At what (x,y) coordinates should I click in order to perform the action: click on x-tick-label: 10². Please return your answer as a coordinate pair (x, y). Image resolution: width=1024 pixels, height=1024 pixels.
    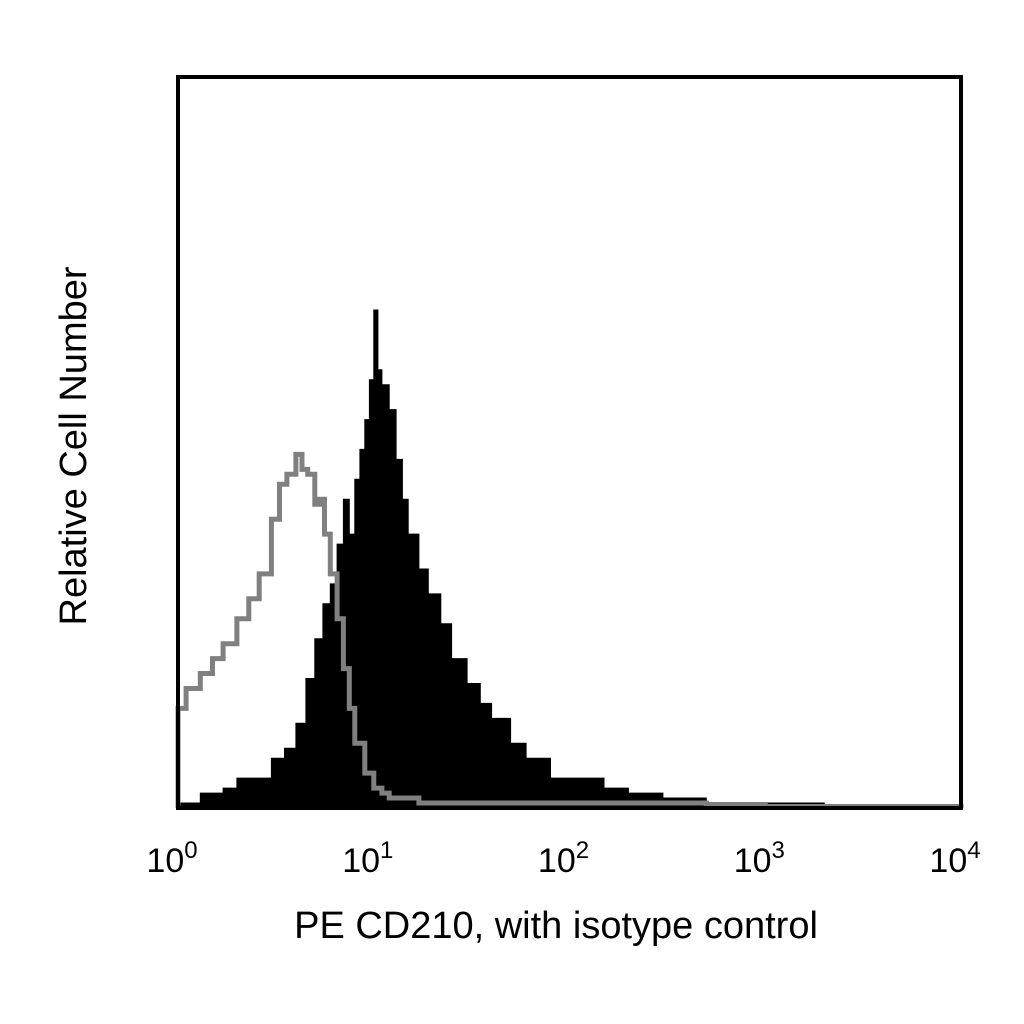
    Looking at the image, I should click on (563, 858).